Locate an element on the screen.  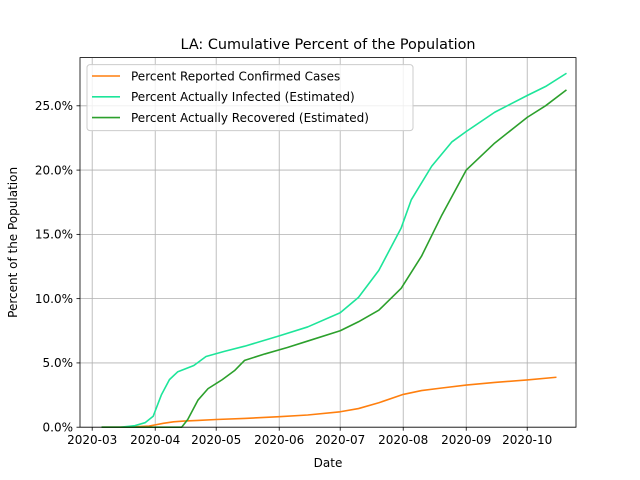
y-axis-label: Percent of the Population is located at coordinates (13, 242).